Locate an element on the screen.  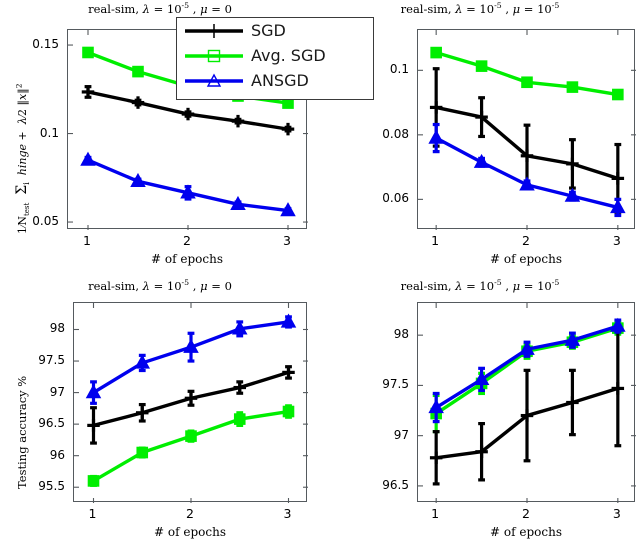
plot-area-top-right is located at coordinates (526, 129).